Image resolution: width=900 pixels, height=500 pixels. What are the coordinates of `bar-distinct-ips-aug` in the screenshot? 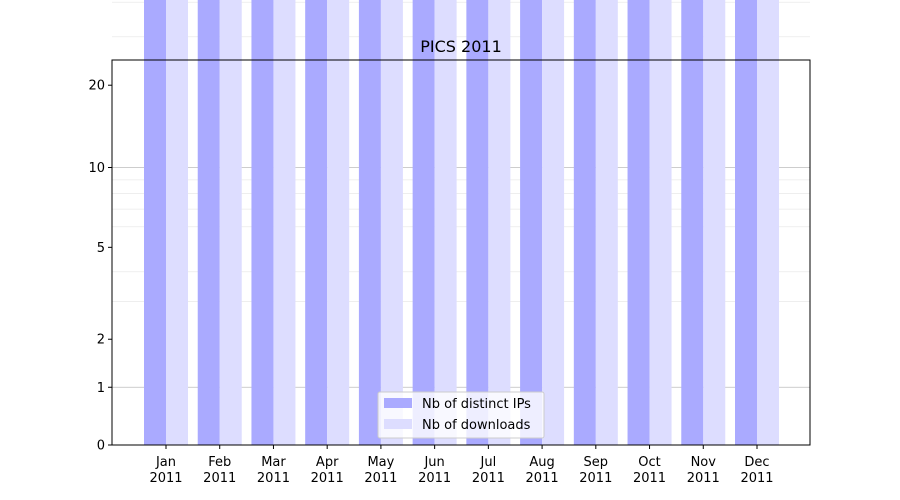 It's located at (531, 222).